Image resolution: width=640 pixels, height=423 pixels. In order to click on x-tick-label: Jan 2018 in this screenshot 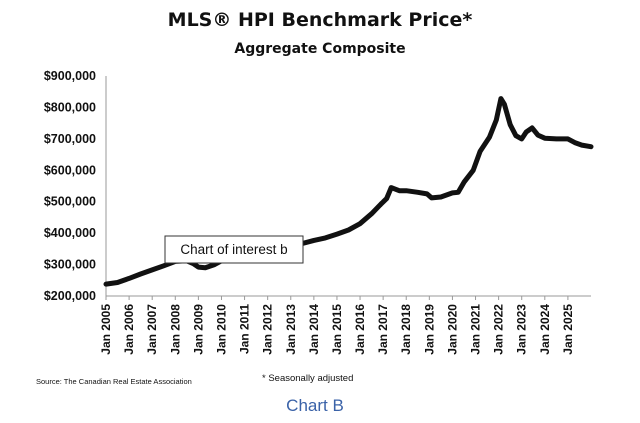, I will do `click(406, 329)`.